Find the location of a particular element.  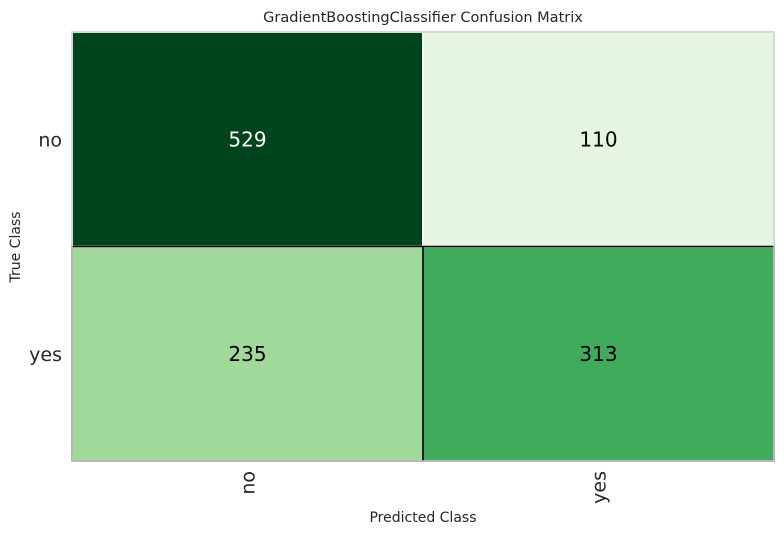

cell-value-no-yes: 110 is located at coordinates (598, 139).